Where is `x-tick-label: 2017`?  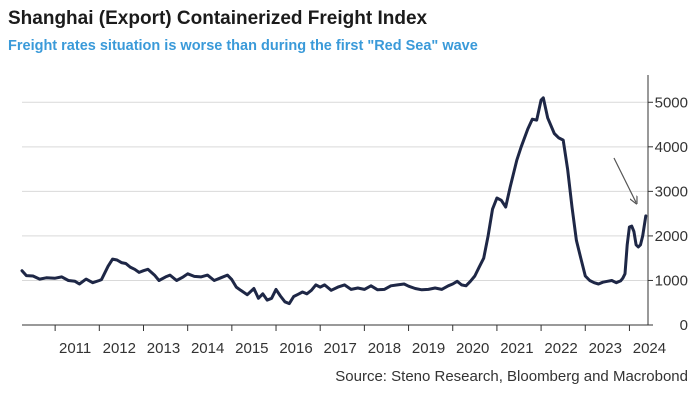 x-tick-label: 2017 is located at coordinates (340, 348).